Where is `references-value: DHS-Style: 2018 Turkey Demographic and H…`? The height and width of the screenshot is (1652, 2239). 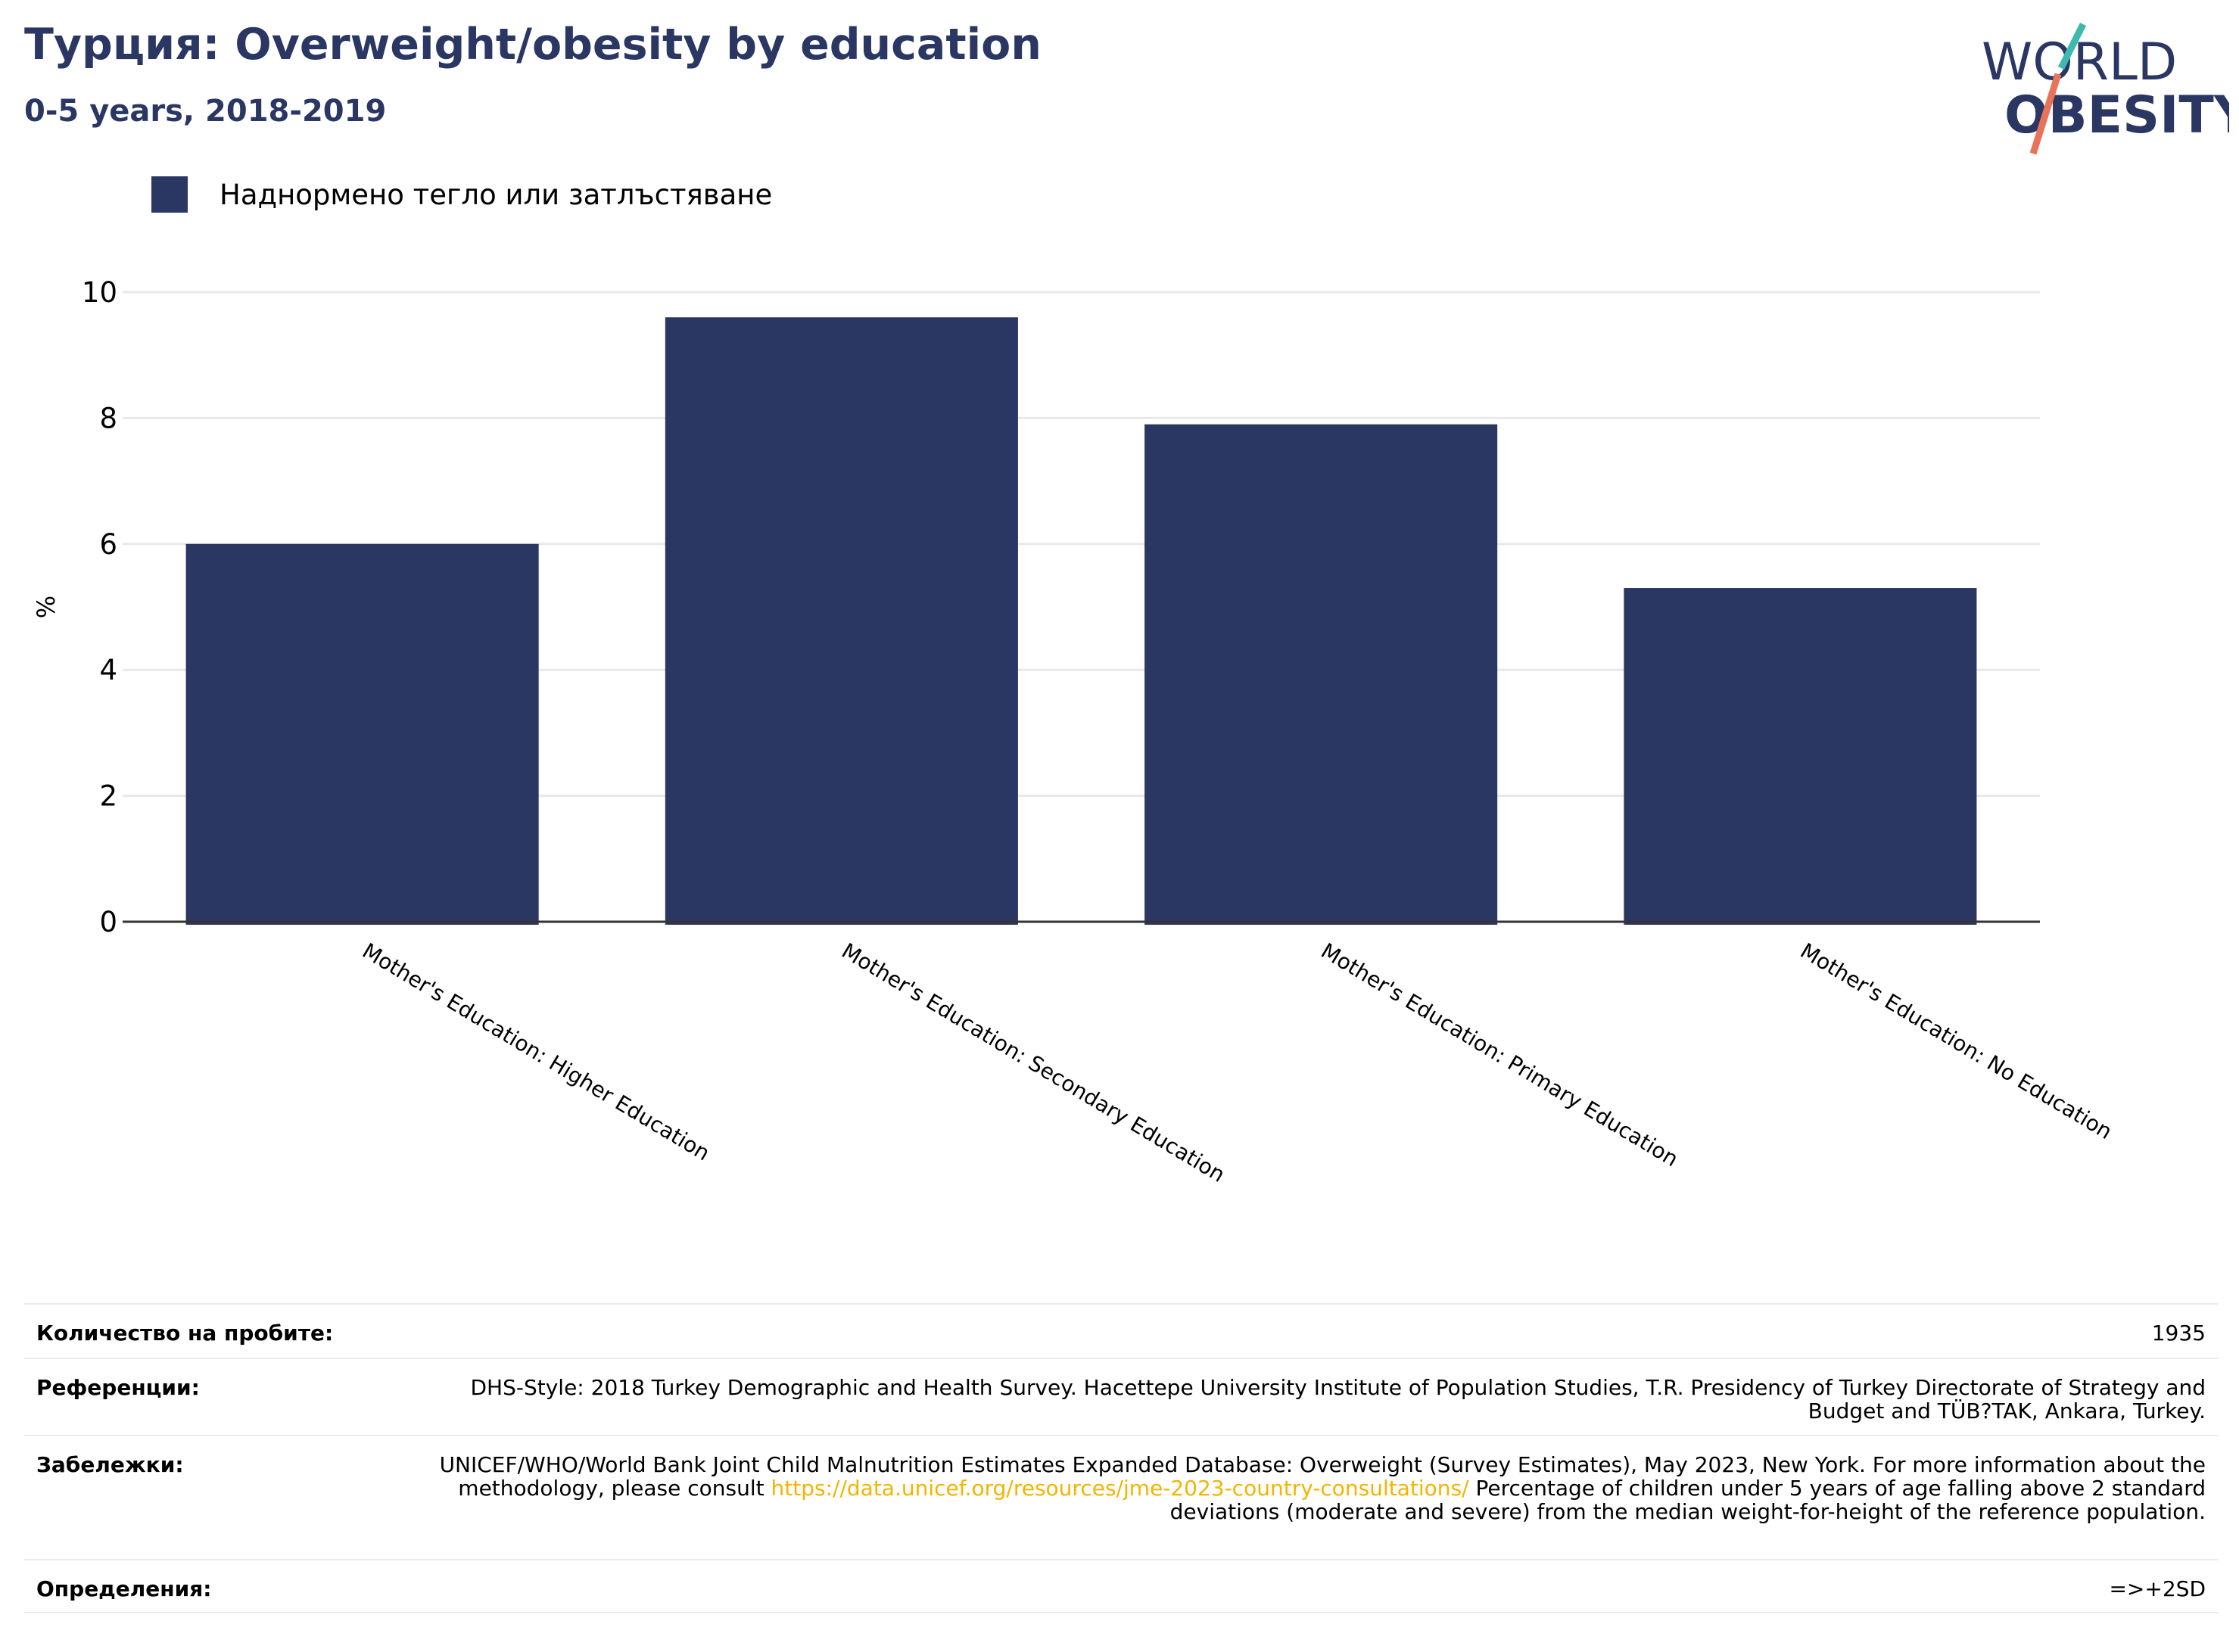 references-value: DHS-Style: 2018 Turkey Demographic and H… is located at coordinates (1338, 1399).